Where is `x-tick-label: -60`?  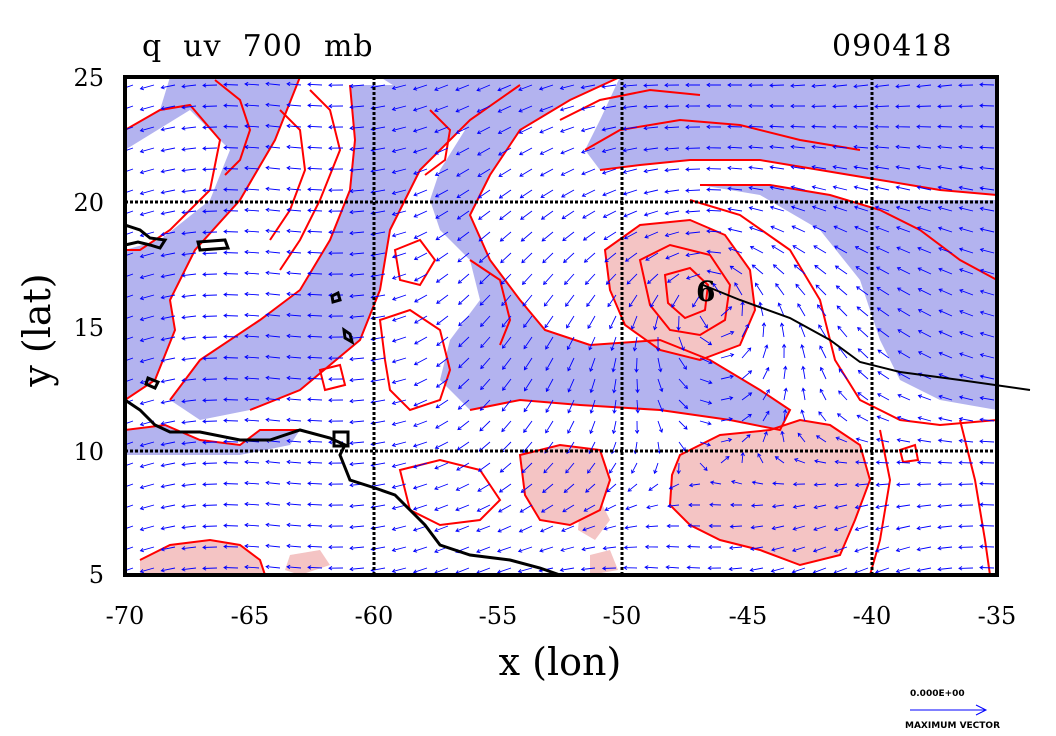 x-tick-label: -60 is located at coordinates (374, 616).